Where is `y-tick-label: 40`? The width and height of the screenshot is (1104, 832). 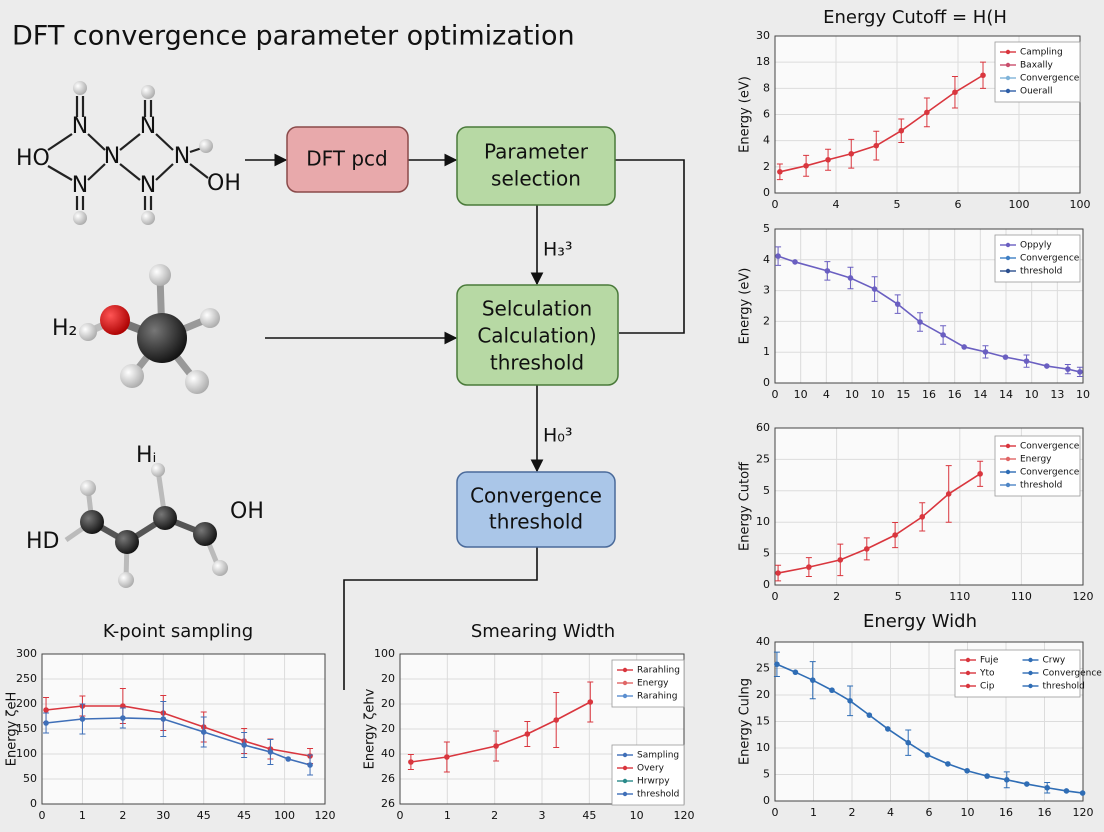
y-tick-label: 40 is located at coordinates (763, 641).